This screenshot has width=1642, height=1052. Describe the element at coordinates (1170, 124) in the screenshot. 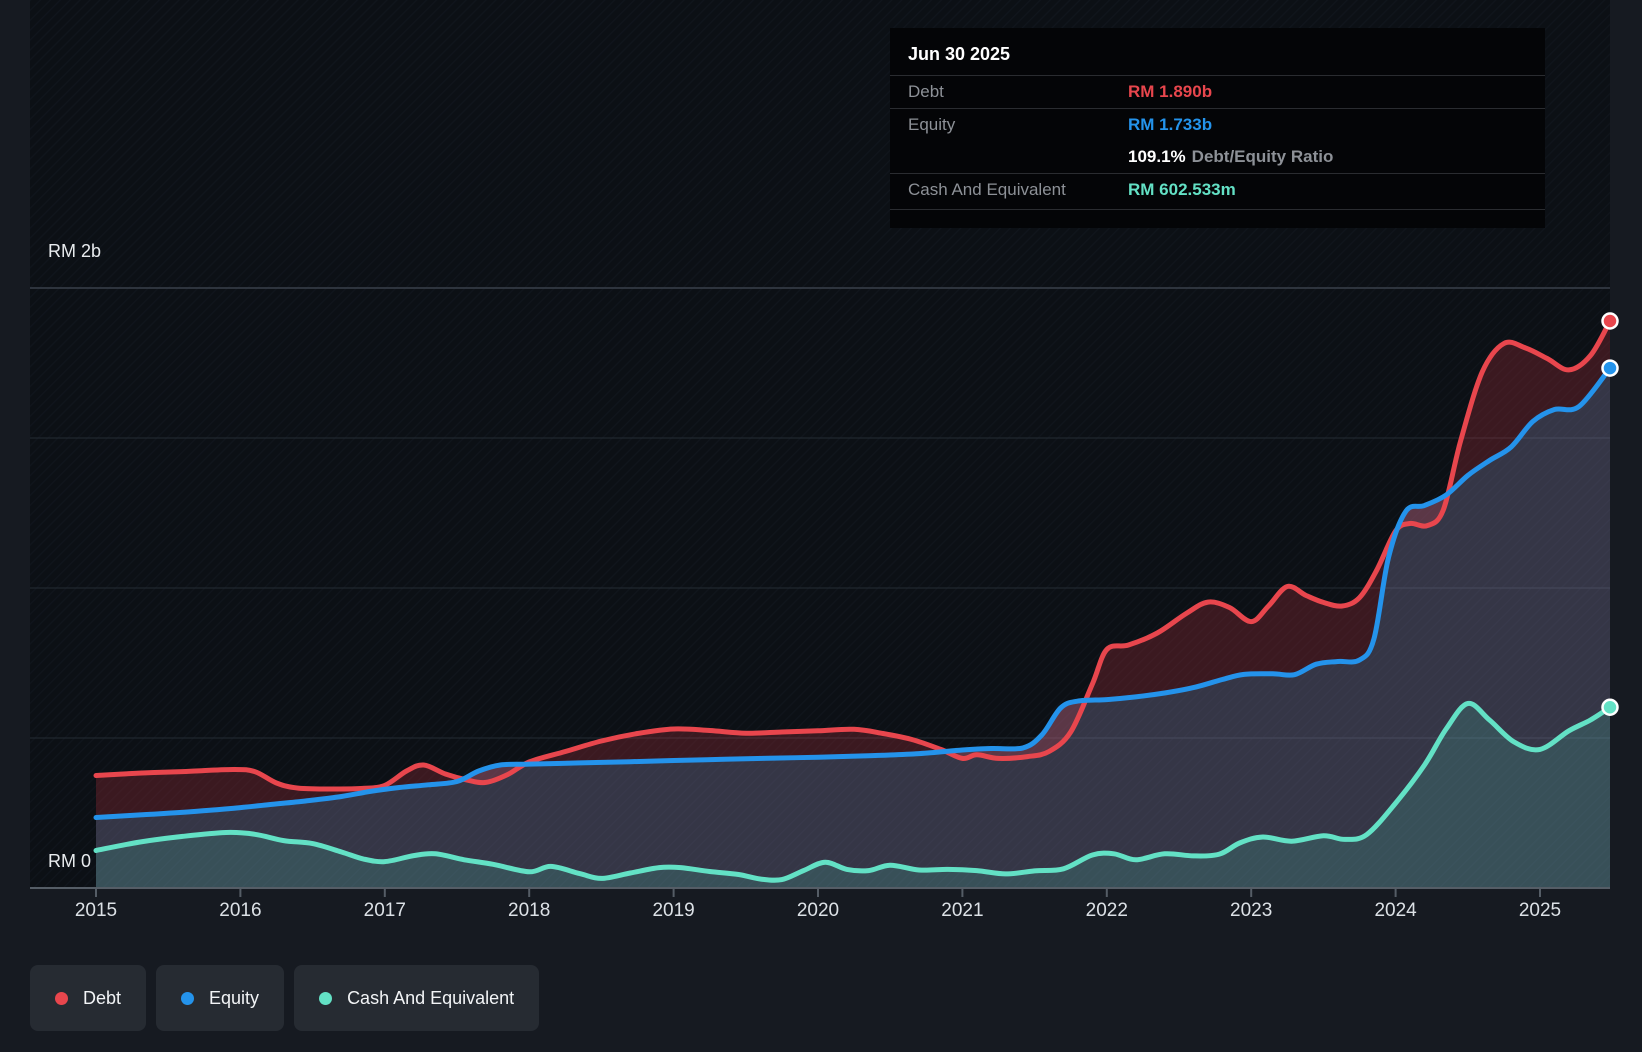

I see `tooltip-equity-value: RM 1.733b` at that location.